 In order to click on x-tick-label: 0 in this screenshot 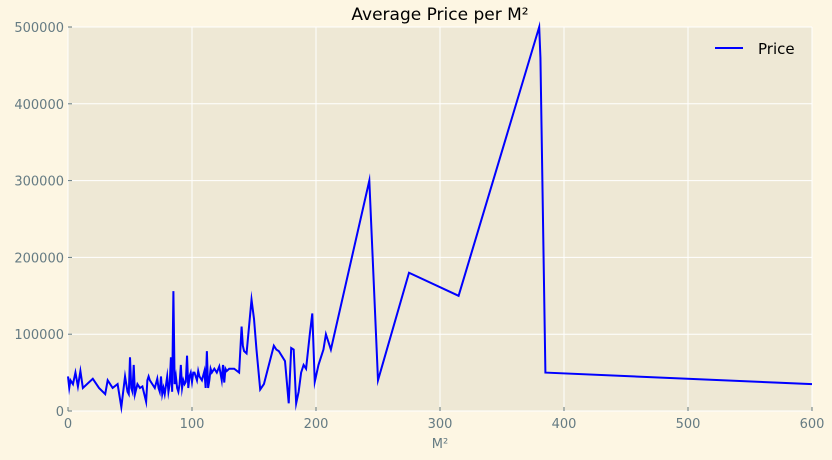, I will do `click(68, 424)`.